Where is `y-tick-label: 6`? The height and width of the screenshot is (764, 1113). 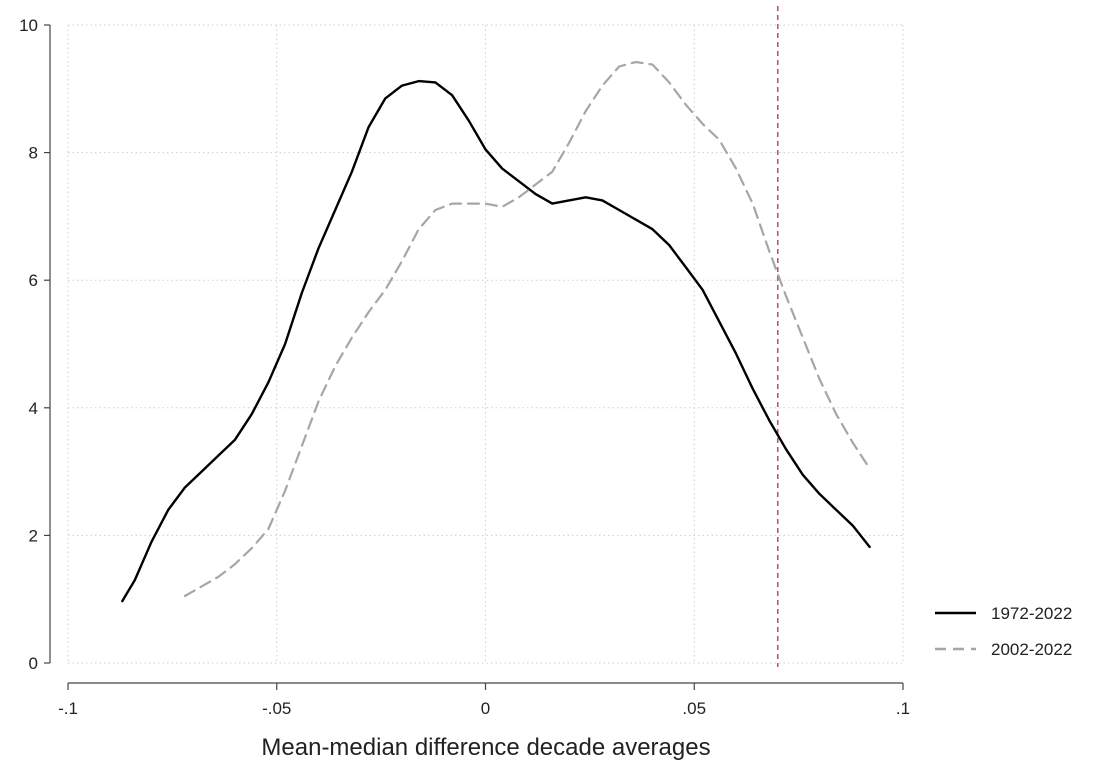
y-tick-label: 6 is located at coordinates (33, 280).